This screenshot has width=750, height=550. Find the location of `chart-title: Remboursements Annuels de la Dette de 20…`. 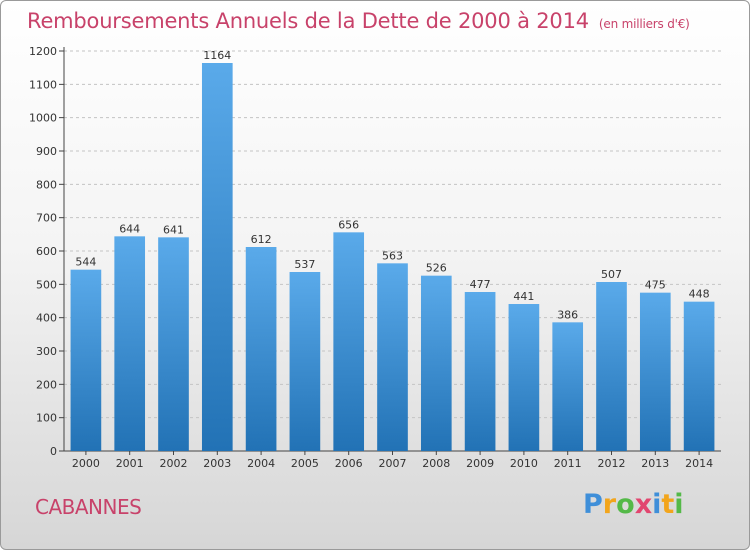

chart-title: Remboursements Annuels de la Dette de 20… is located at coordinates (358, 21).